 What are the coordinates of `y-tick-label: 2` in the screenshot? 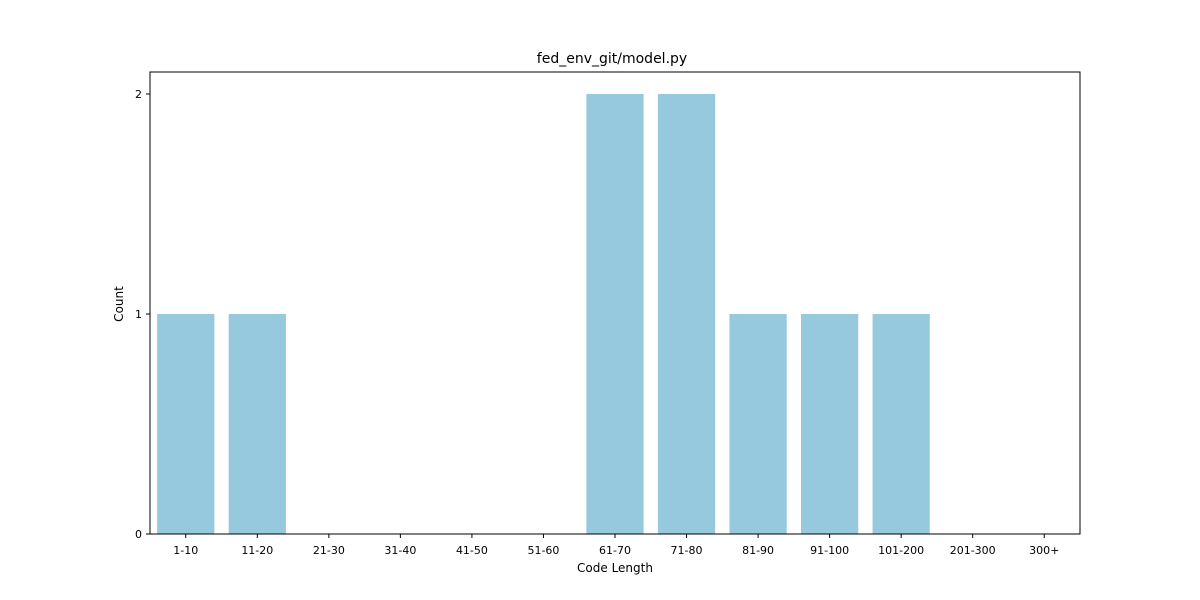 It's located at (138, 94).